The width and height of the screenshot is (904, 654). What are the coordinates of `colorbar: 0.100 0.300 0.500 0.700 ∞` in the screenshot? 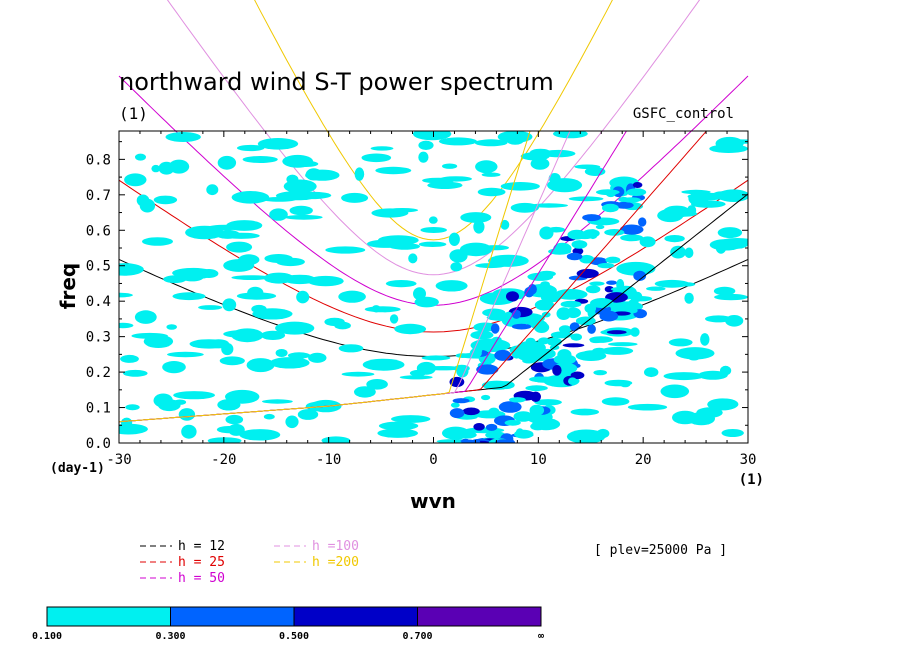 It's located at (288, 624).